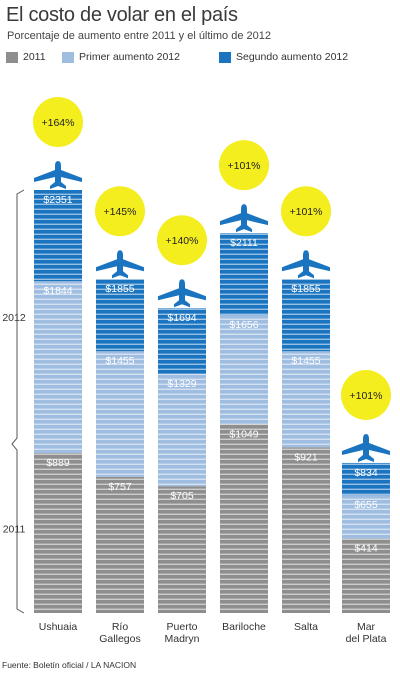 The height and width of the screenshot is (677, 400). I want to click on legend-item-2011: 2011, so click(26, 57).